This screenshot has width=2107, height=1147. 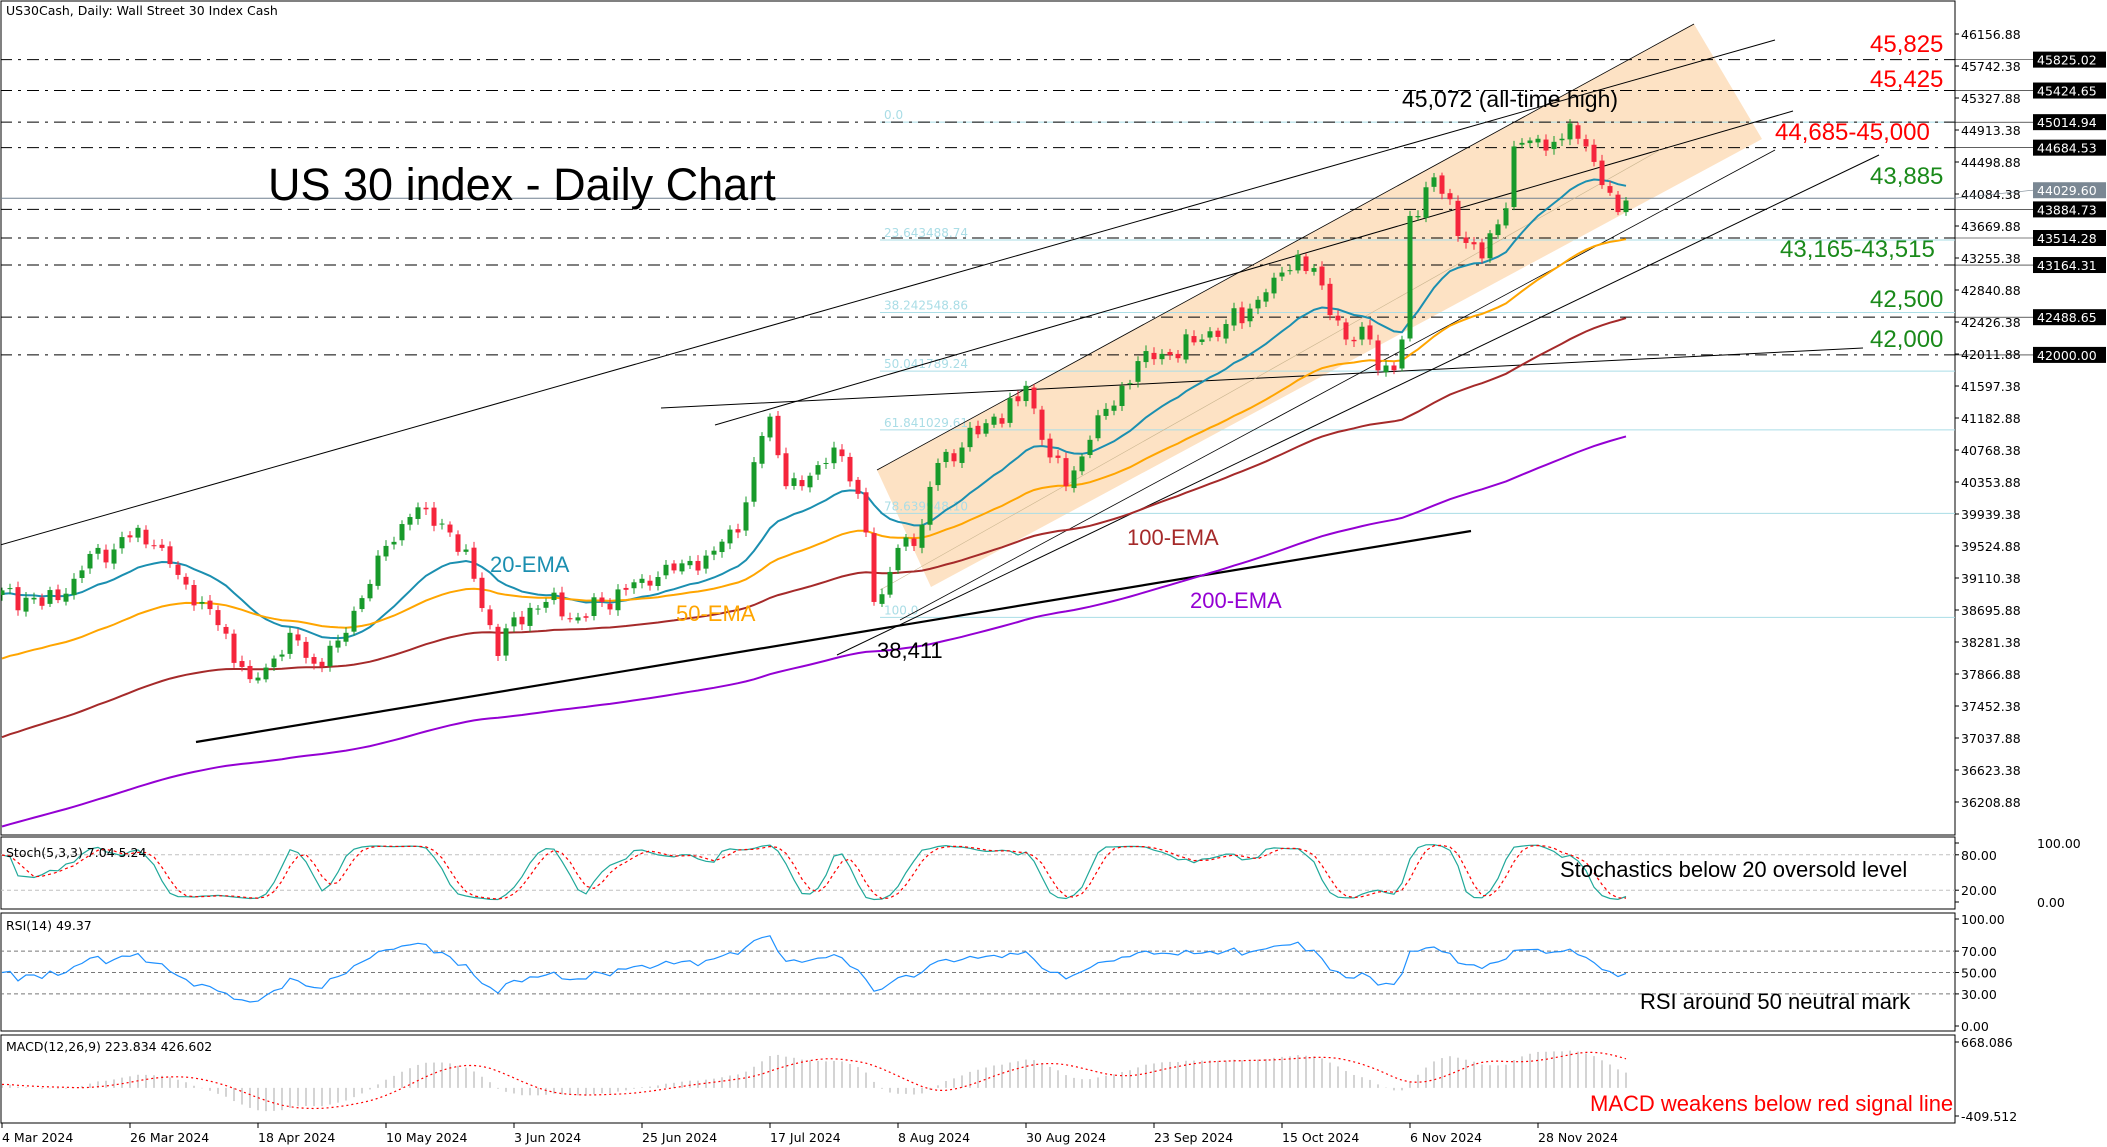 I want to click on price-level-value: 45014.94, so click(x=2067, y=122).